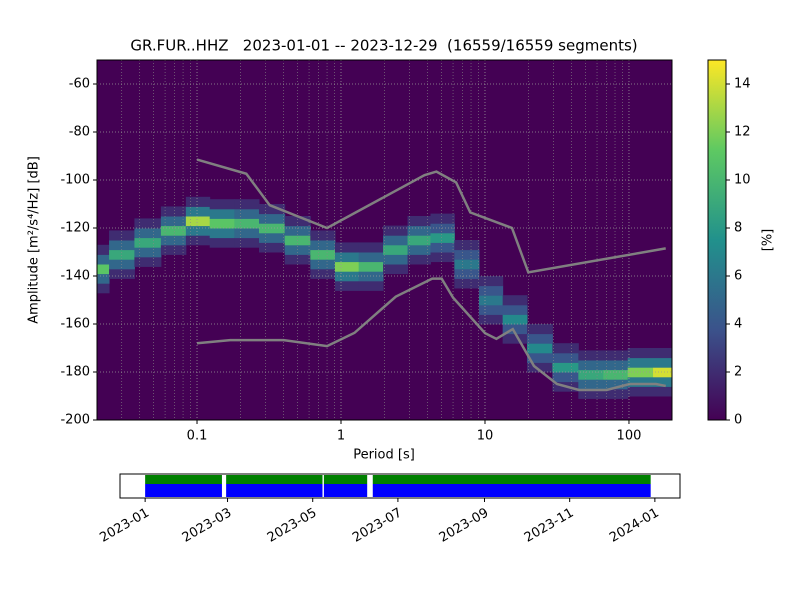 Image resolution: width=800 pixels, height=600 pixels. What do you see at coordinates (341, 436) in the screenshot?
I see `x-tick-label: 1` at bounding box center [341, 436].